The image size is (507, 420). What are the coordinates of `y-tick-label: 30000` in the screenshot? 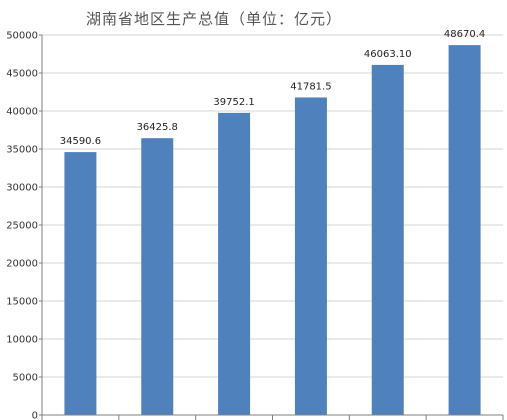 It's located at (22, 188).